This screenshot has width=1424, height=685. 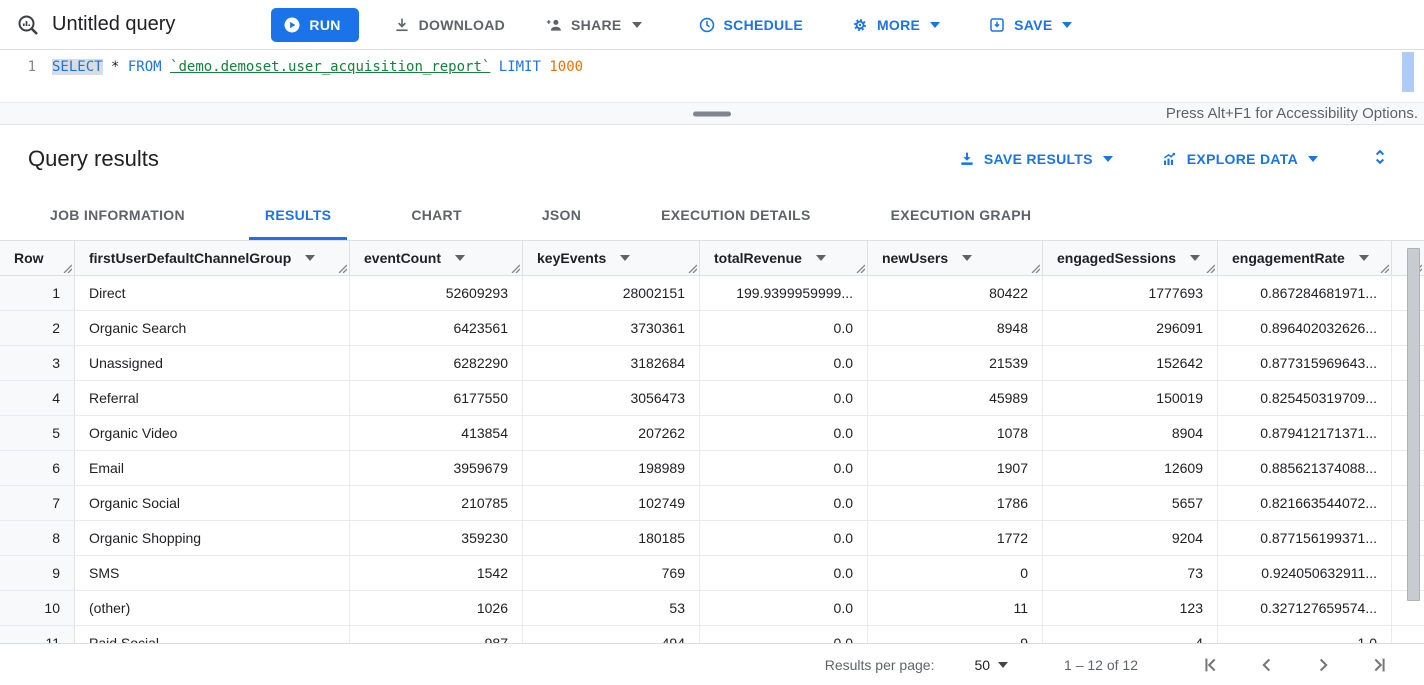 I want to click on column-header-newUsers: newUsers, so click(x=955, y=258).